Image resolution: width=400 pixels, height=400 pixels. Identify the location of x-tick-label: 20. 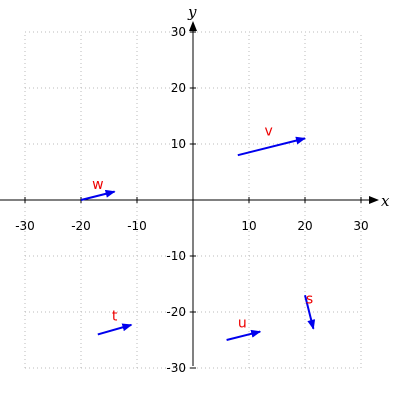
(304, 226).